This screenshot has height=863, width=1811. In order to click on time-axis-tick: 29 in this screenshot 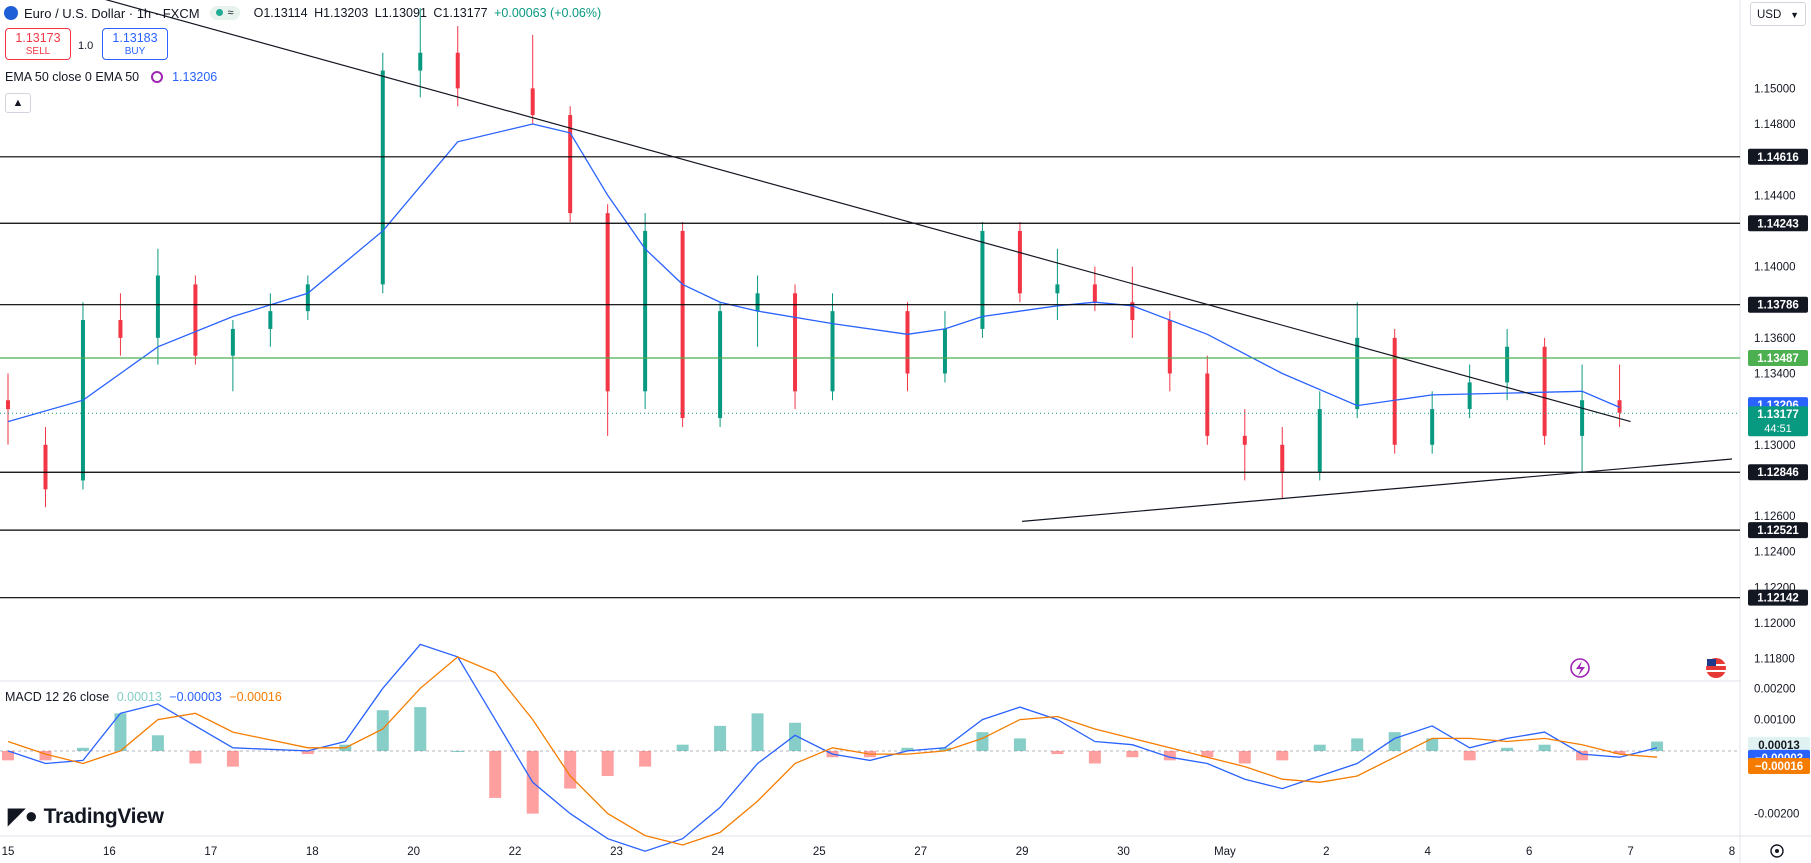, I will do `click(1022, 852)`.